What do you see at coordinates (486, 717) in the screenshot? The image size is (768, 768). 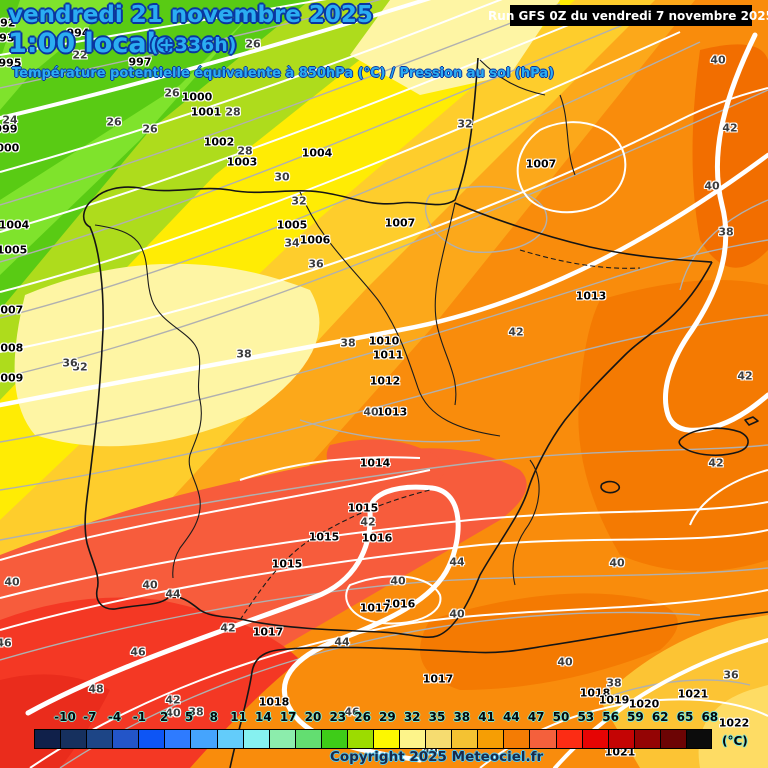 I see `colorbar-tick: 41` at bounding box center [486, 717].